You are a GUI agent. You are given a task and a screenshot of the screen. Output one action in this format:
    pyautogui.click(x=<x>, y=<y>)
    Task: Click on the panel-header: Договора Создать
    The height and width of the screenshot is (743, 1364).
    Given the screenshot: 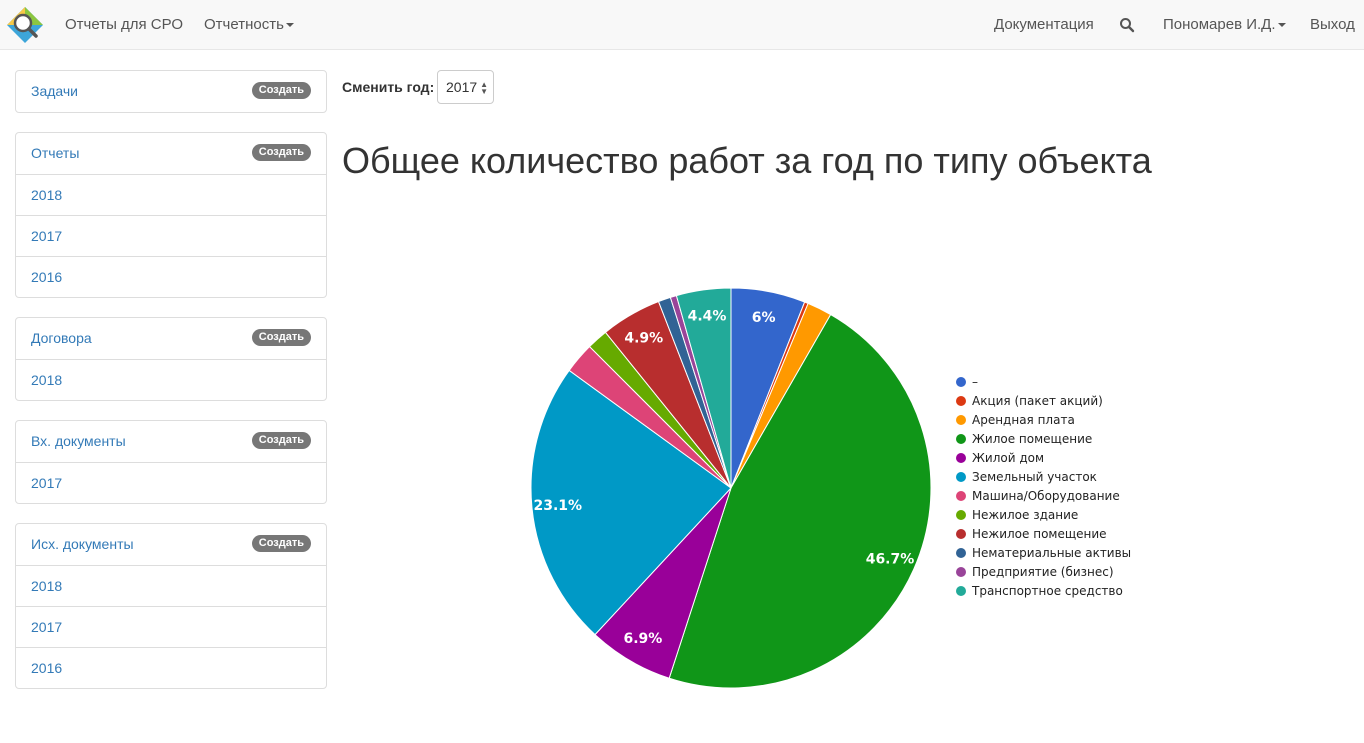 What is the action you would take?
    pyautogui.click(x=171, y=338)
    